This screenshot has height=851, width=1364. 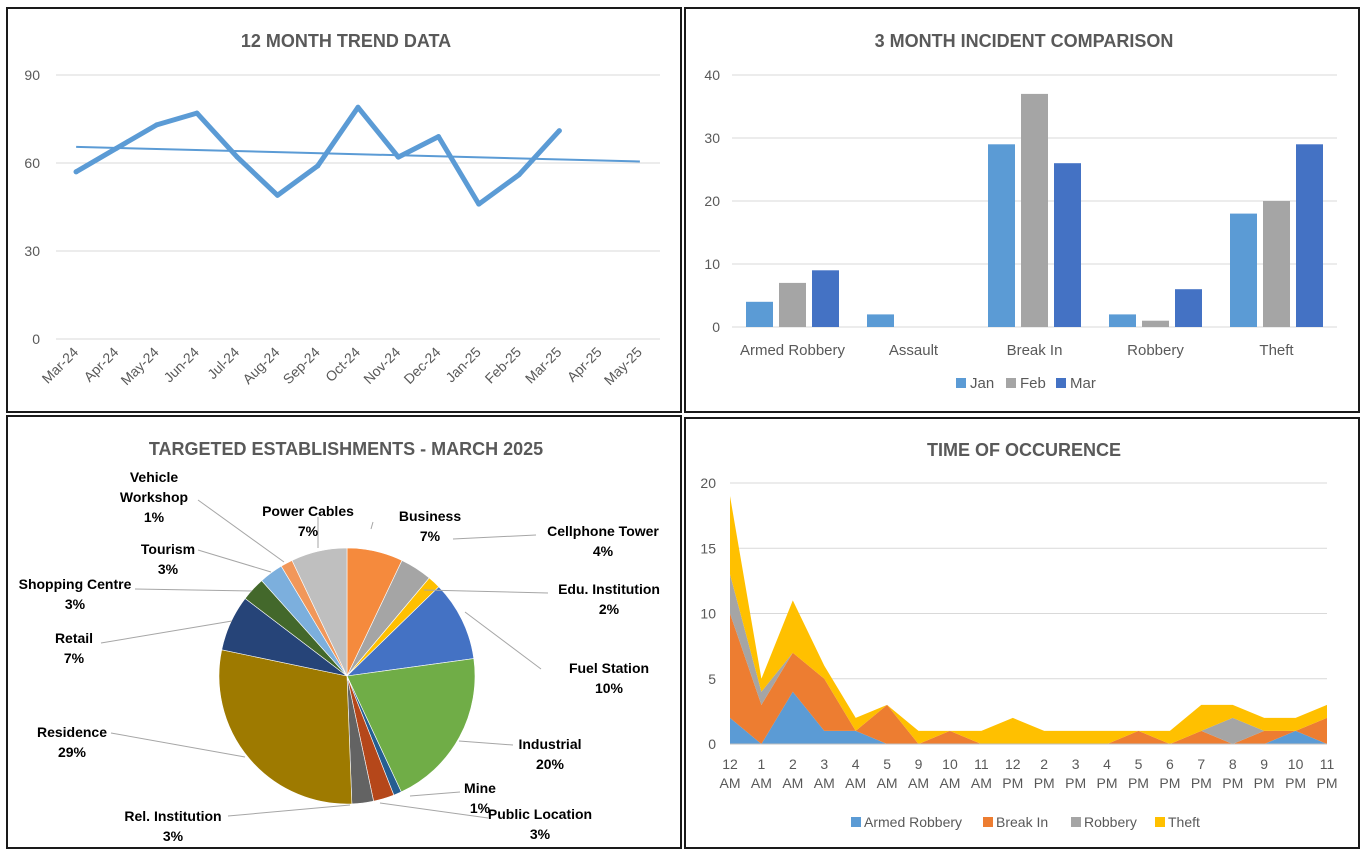 I want to click on legend-label: Robbery, so click(x=1110, y=822).